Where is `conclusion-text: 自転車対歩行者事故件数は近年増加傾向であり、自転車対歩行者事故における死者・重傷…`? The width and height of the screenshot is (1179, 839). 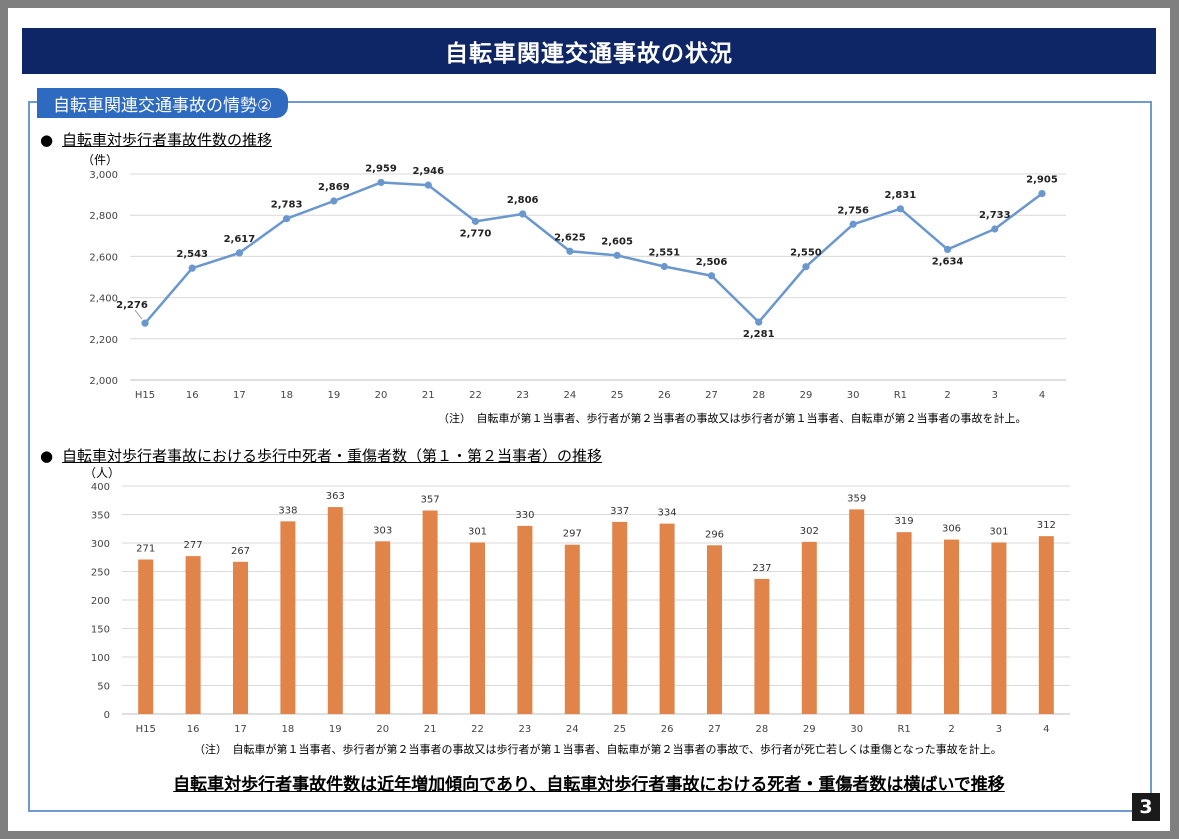 conclusion-text: 自転車対歩行者事故件数は近年増加傾向であり、自転車対歩行者事故における死者・重傷… is located at coordinates (589, 785).